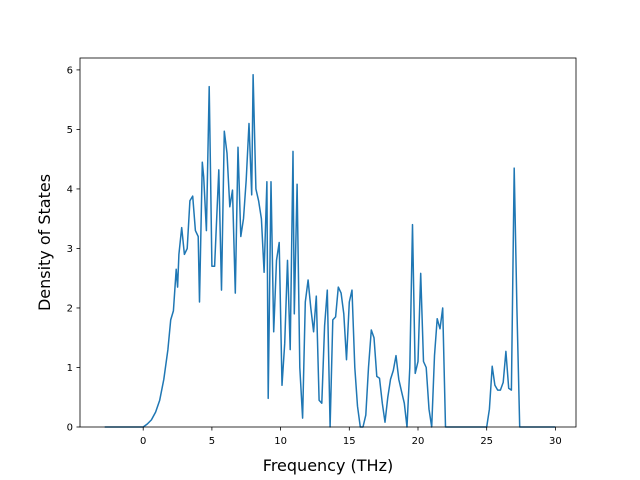 Image resolution: width=640 pixels, height=480 pixels. What do you see at coordinates (70, 428) in the screenshot?
I see `y-tick-label: 0` at bounding box center [70, 428].